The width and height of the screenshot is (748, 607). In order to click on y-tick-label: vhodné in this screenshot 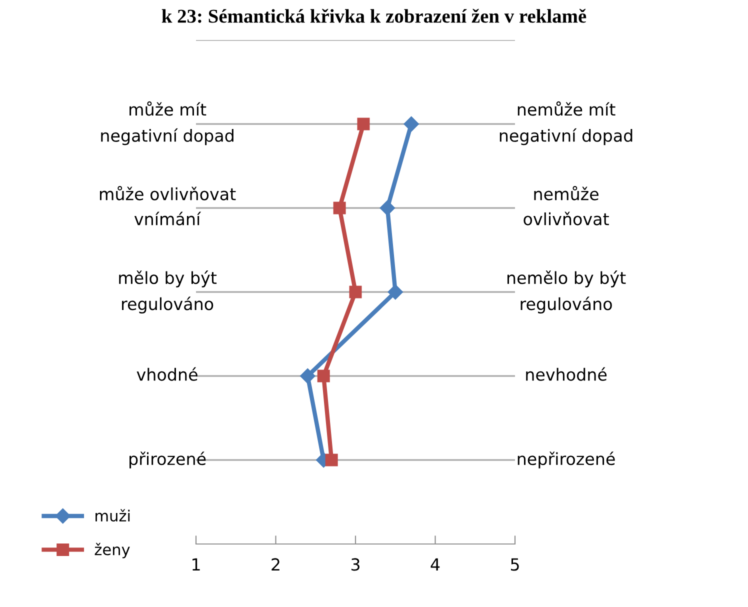, I will do `click(167, 374)`.